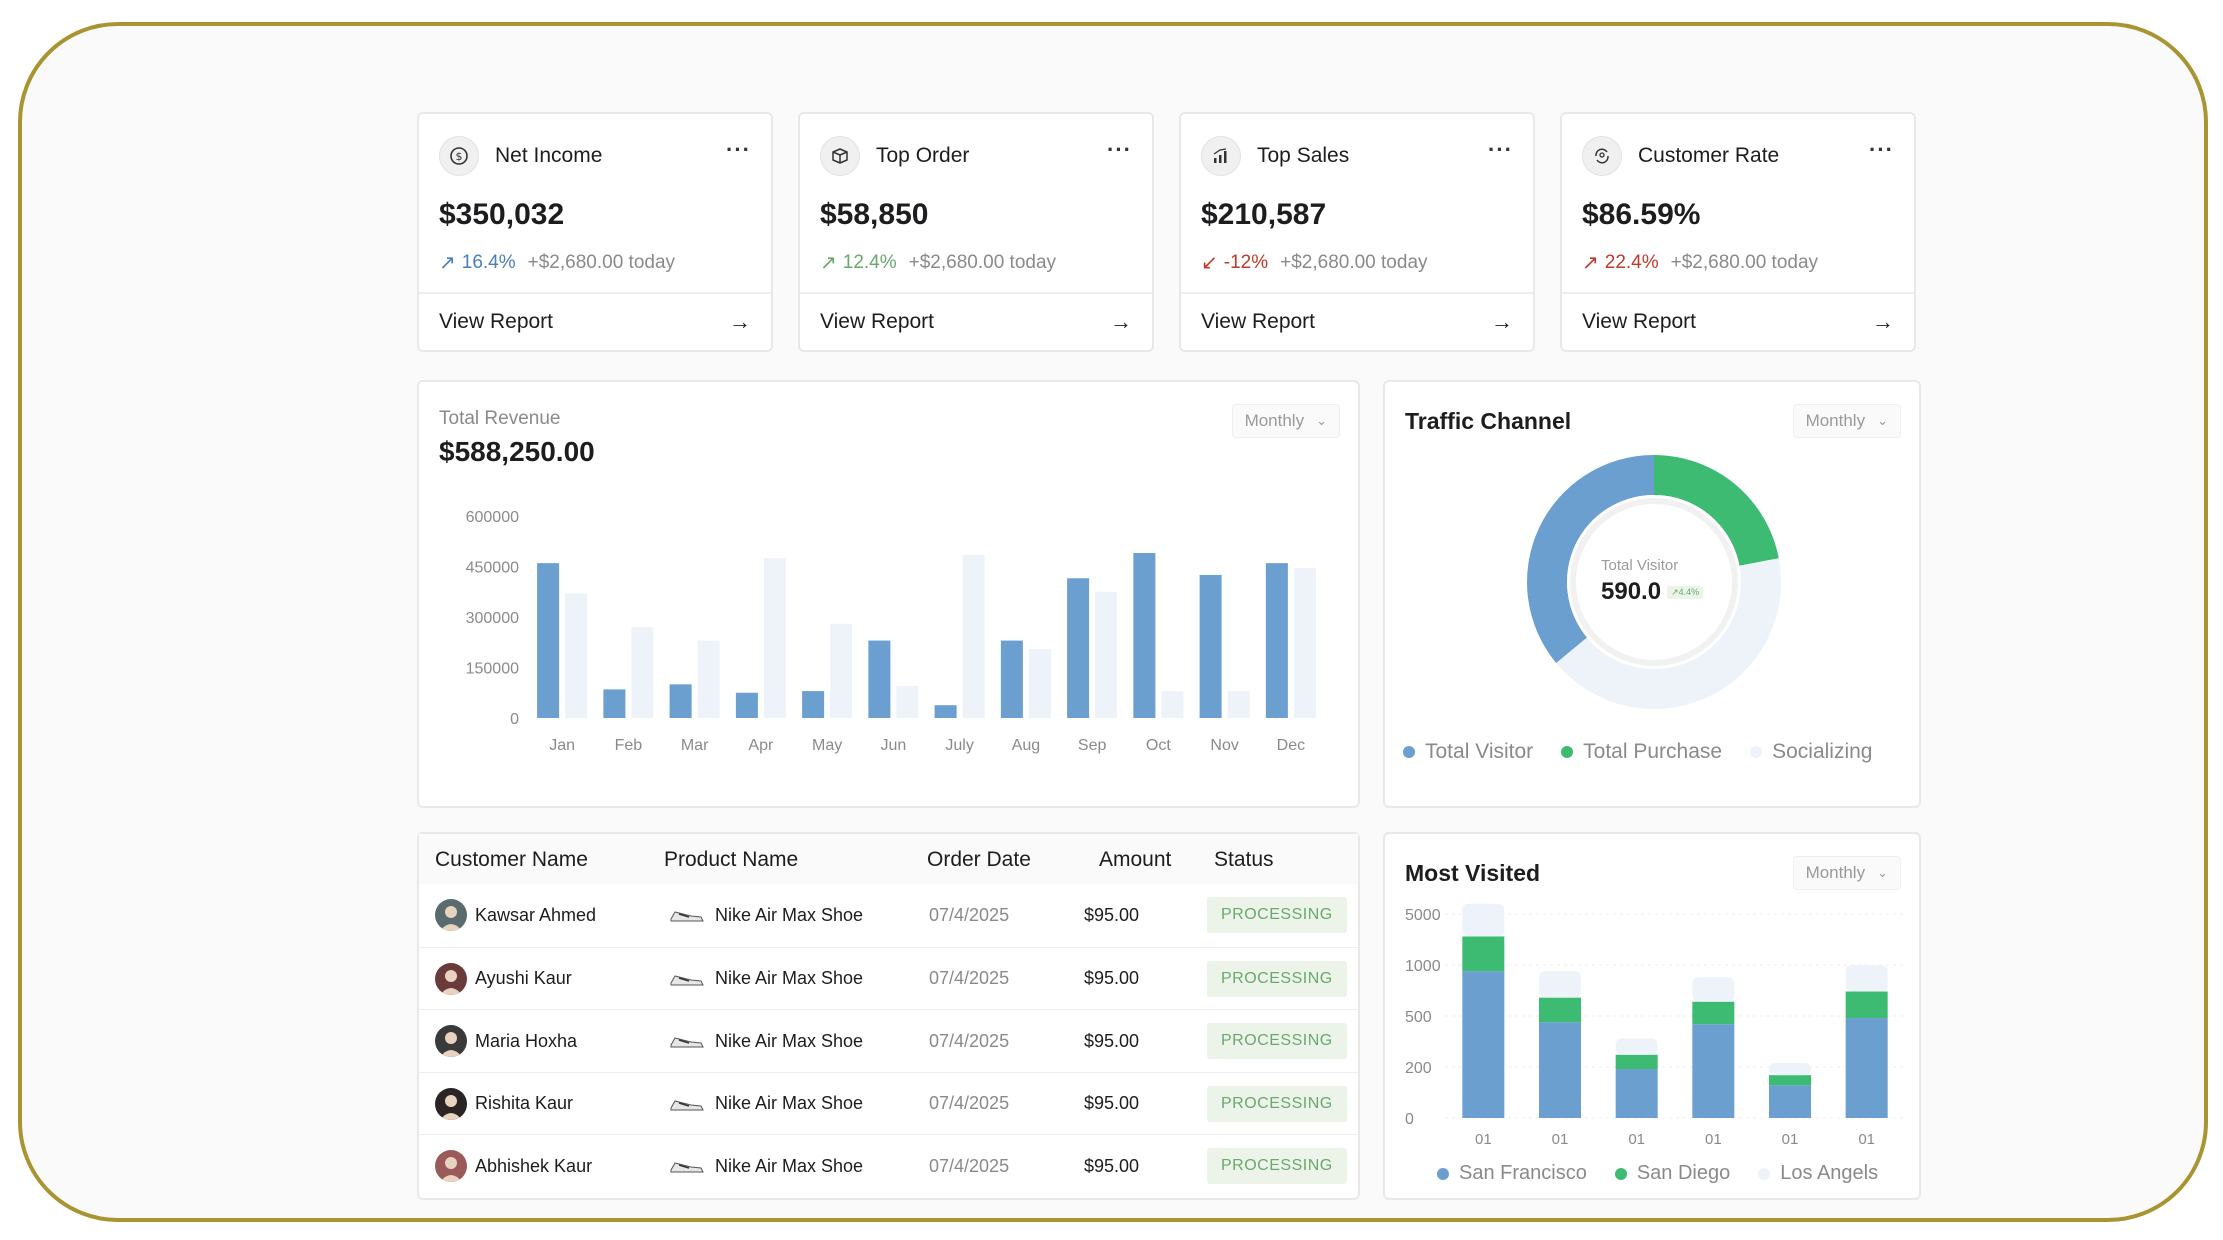  I want to click on visited-period-dropdown: Monthly ⌄, so click(1846, 873).